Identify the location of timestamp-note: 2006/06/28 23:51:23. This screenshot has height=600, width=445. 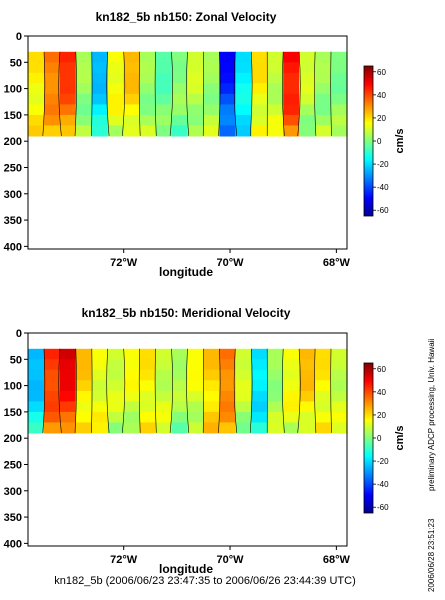
(431, 555).